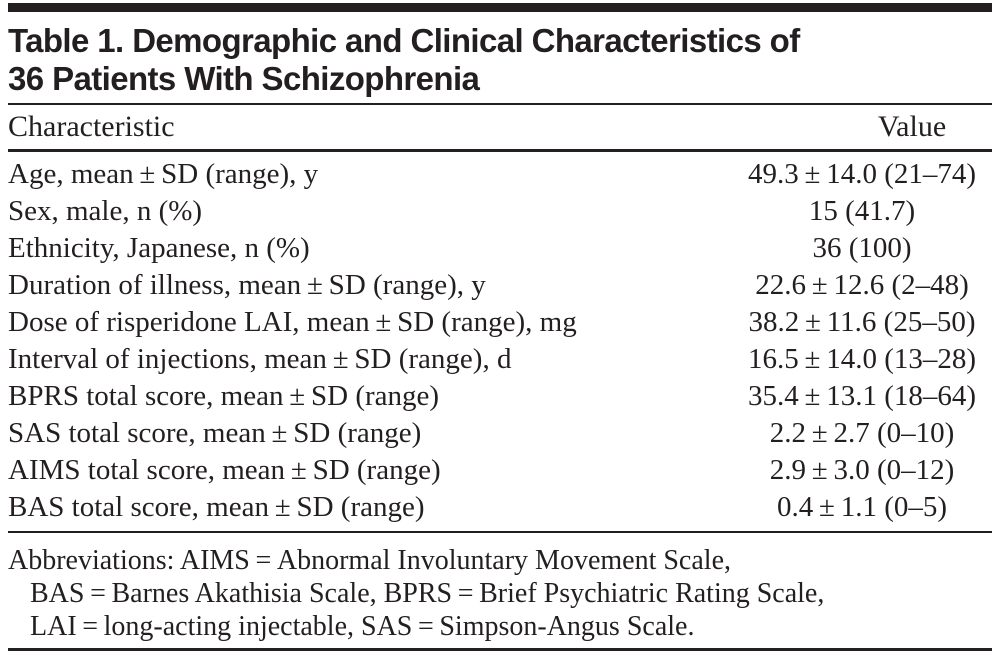  What do you see at coordinates (500, 150) in the screenshot?
I see `rule-below-header` at bounding box center [500, 150].